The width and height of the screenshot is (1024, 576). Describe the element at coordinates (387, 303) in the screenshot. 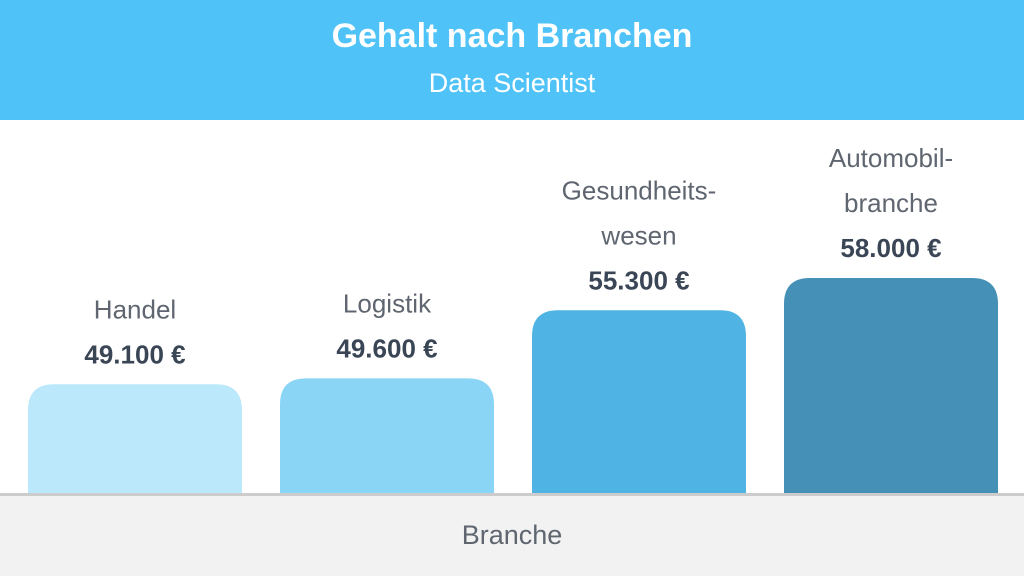

I see `bar-category-label: Logistik` at that location.